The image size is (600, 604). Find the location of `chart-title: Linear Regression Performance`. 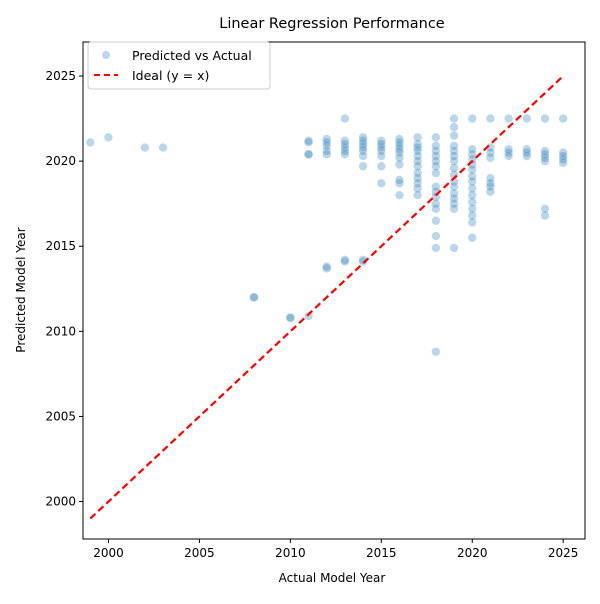

chart-title: Linear Regression Performance is located at coordinates (332, 24).